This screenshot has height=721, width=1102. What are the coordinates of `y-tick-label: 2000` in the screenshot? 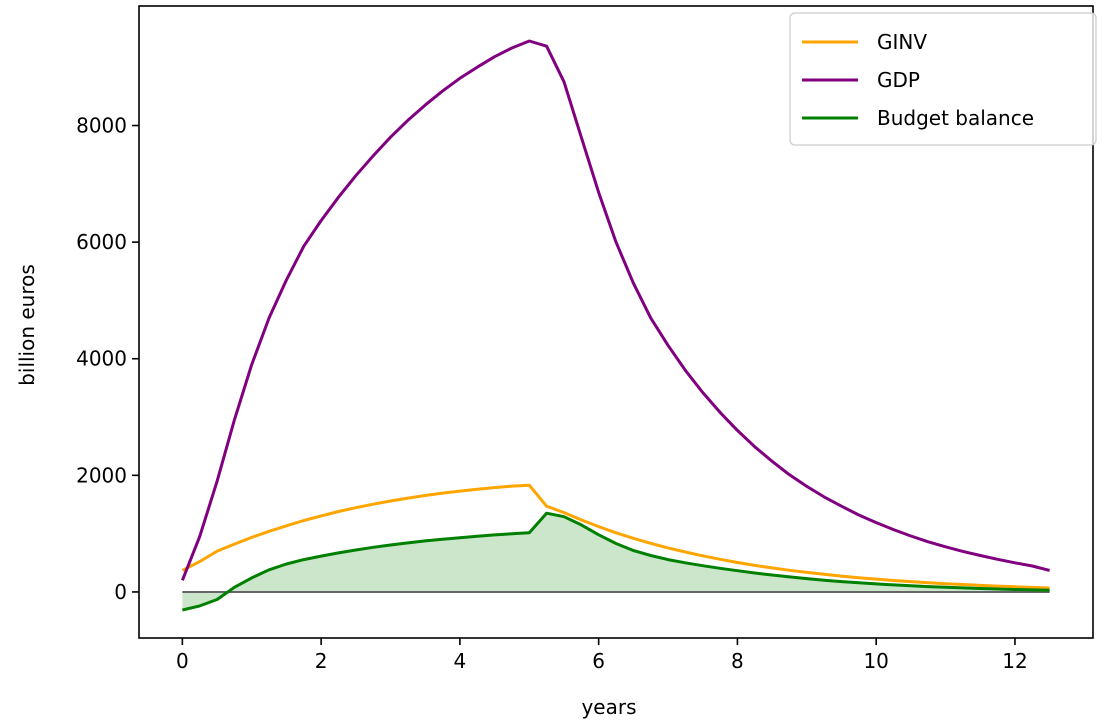 It's located at (101, 475).